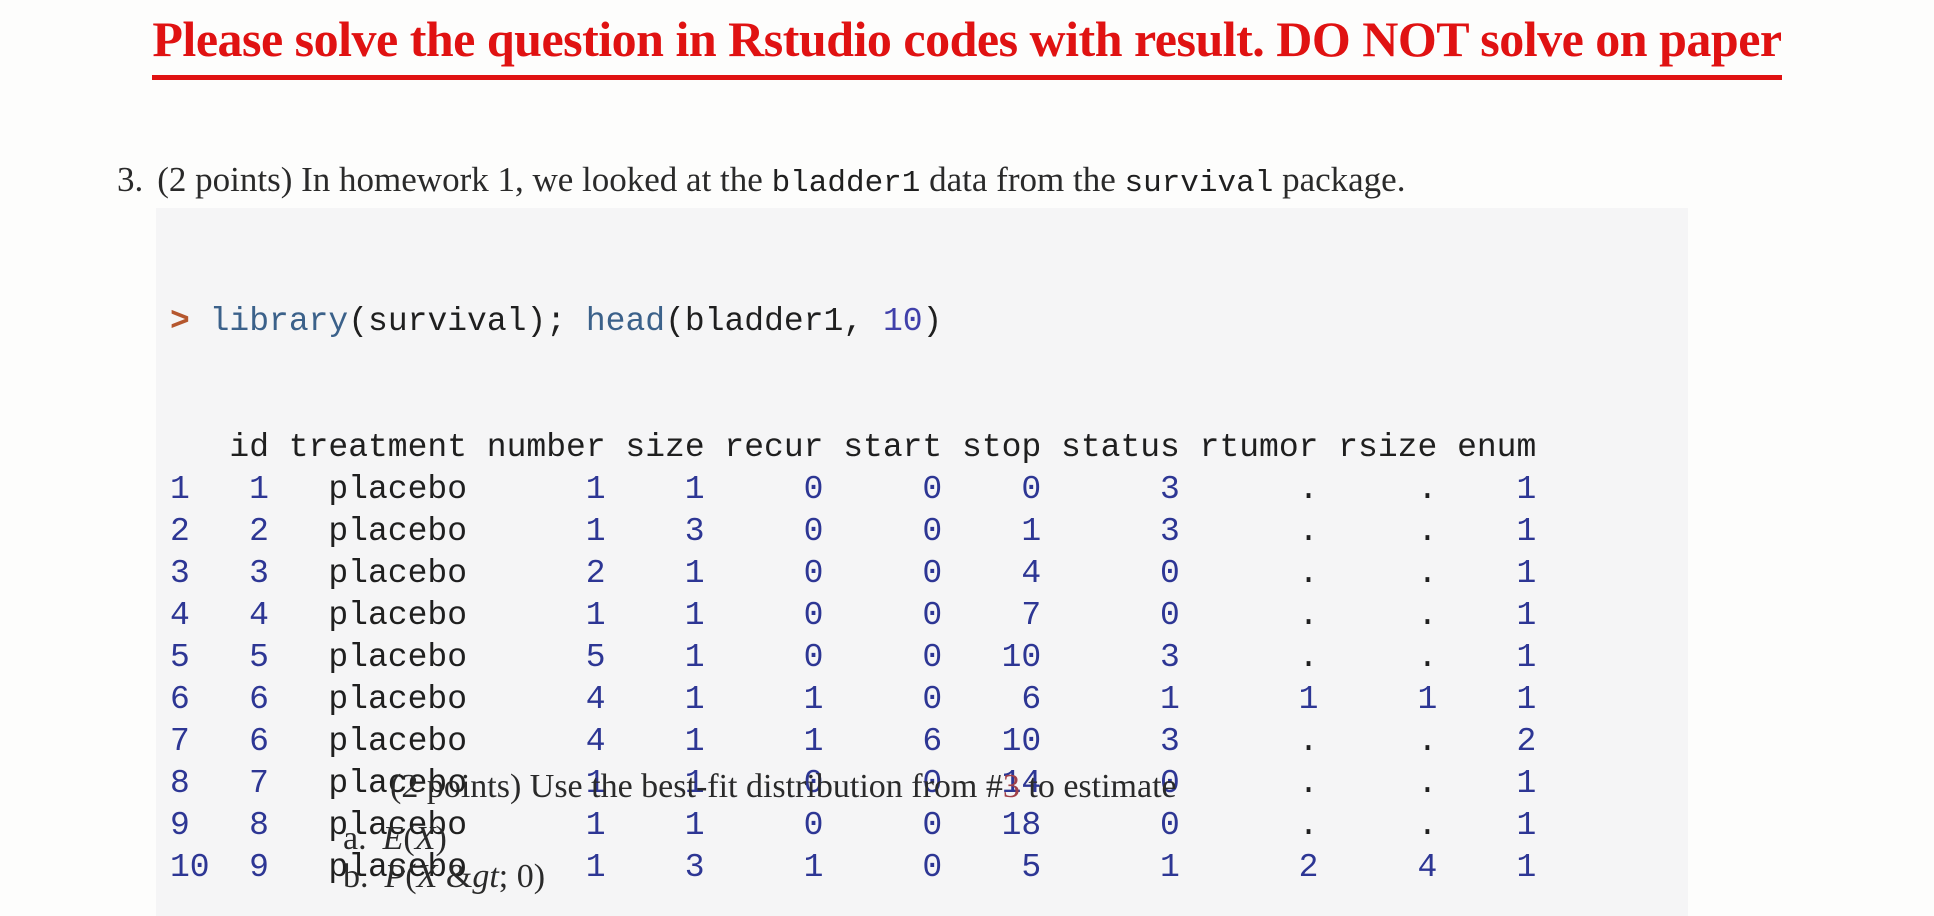 The image size is (1934, 916). I want to click on table-cell: 14, so click(1021, 783).